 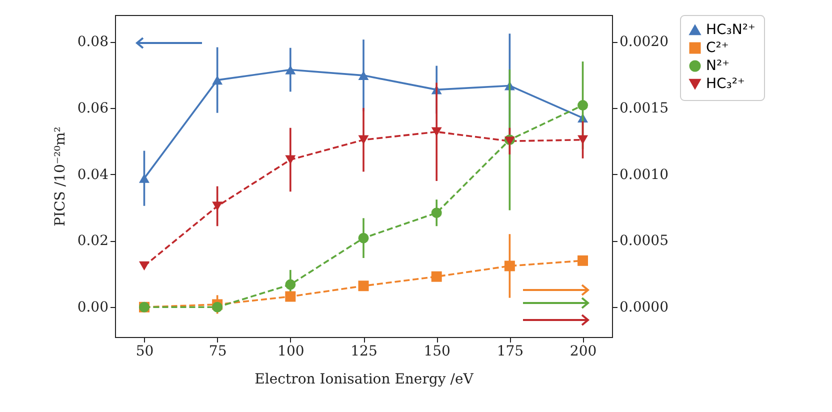 I want to click on x-tick-label: 50, so click(x=145, y=352).